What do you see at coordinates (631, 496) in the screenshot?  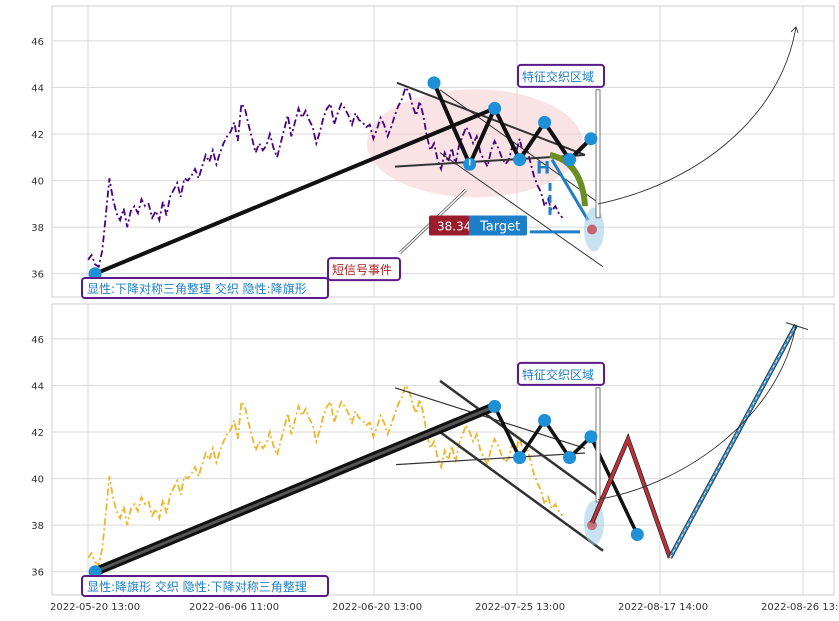 I see `projection-red-path` at bounding box center [631, 496].